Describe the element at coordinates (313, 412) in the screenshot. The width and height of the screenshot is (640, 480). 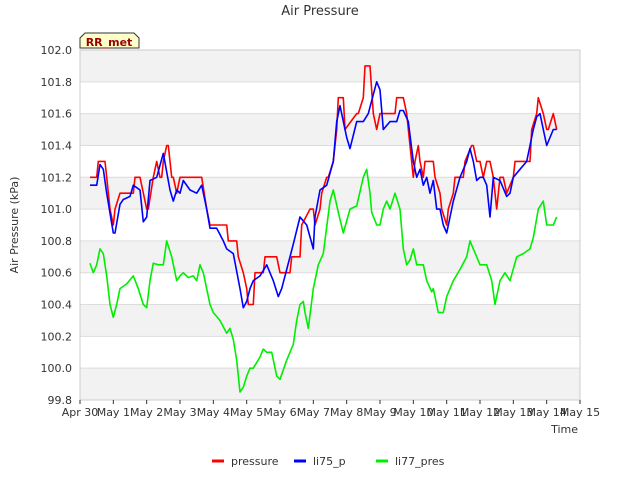
I see `x-tick-label: May 7` at that location.